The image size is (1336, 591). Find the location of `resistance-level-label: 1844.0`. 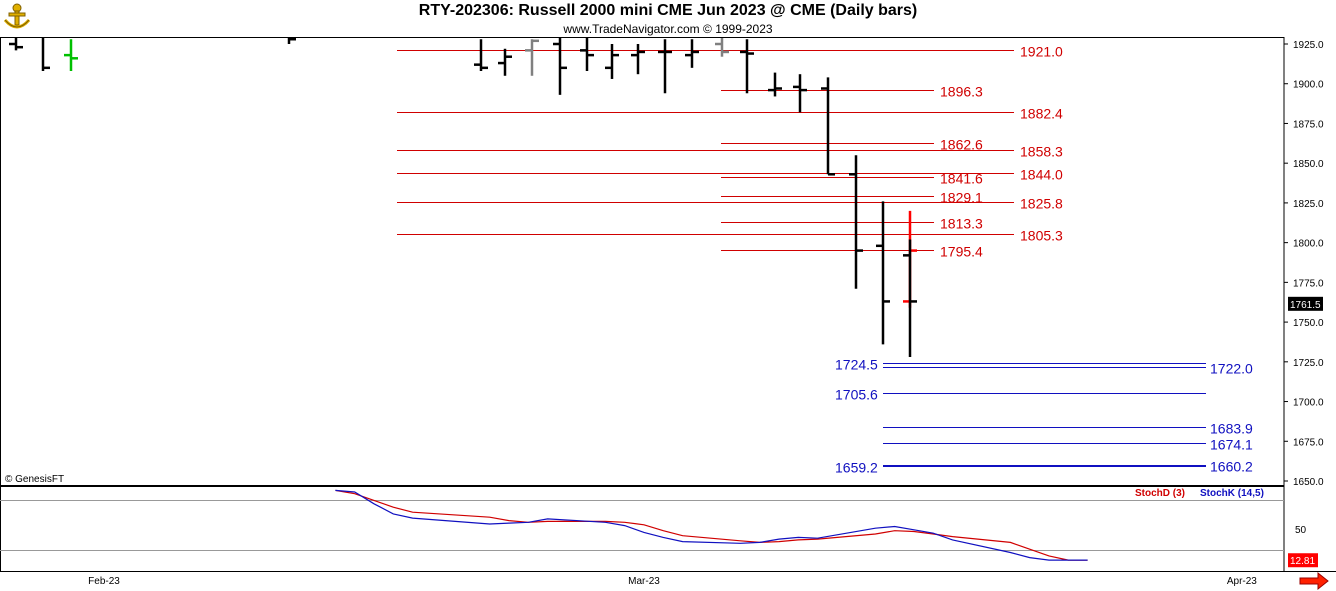

resistance-level-label: 1844.0 is located at coordinates (1041, 175).